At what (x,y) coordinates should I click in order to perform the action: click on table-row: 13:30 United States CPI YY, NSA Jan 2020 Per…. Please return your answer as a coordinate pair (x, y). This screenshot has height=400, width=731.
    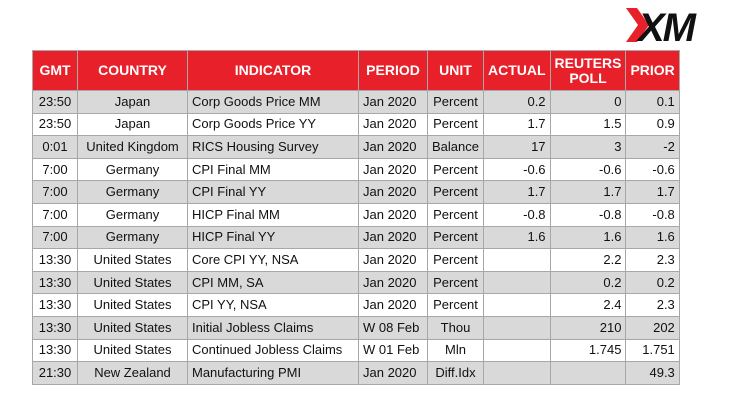
    Looking at the image, I should click on (356, 305).